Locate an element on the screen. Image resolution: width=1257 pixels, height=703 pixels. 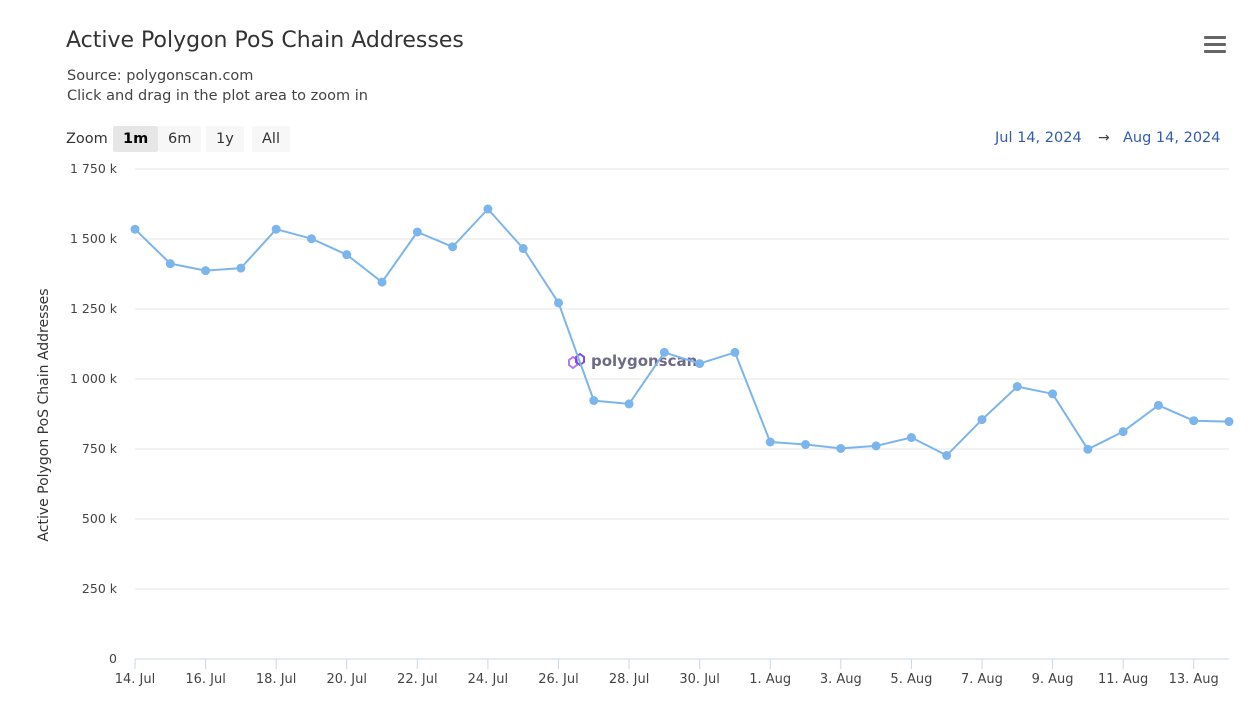
range-to-input: Aug 14, 2024 is located at coordinates (1172, 138).